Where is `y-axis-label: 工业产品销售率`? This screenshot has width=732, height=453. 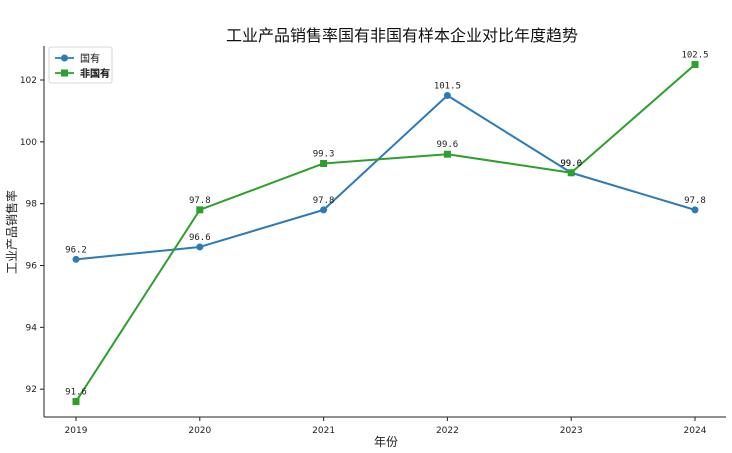 y-axis-label: 工业产品销售率 is located at coordinates (11, 232).